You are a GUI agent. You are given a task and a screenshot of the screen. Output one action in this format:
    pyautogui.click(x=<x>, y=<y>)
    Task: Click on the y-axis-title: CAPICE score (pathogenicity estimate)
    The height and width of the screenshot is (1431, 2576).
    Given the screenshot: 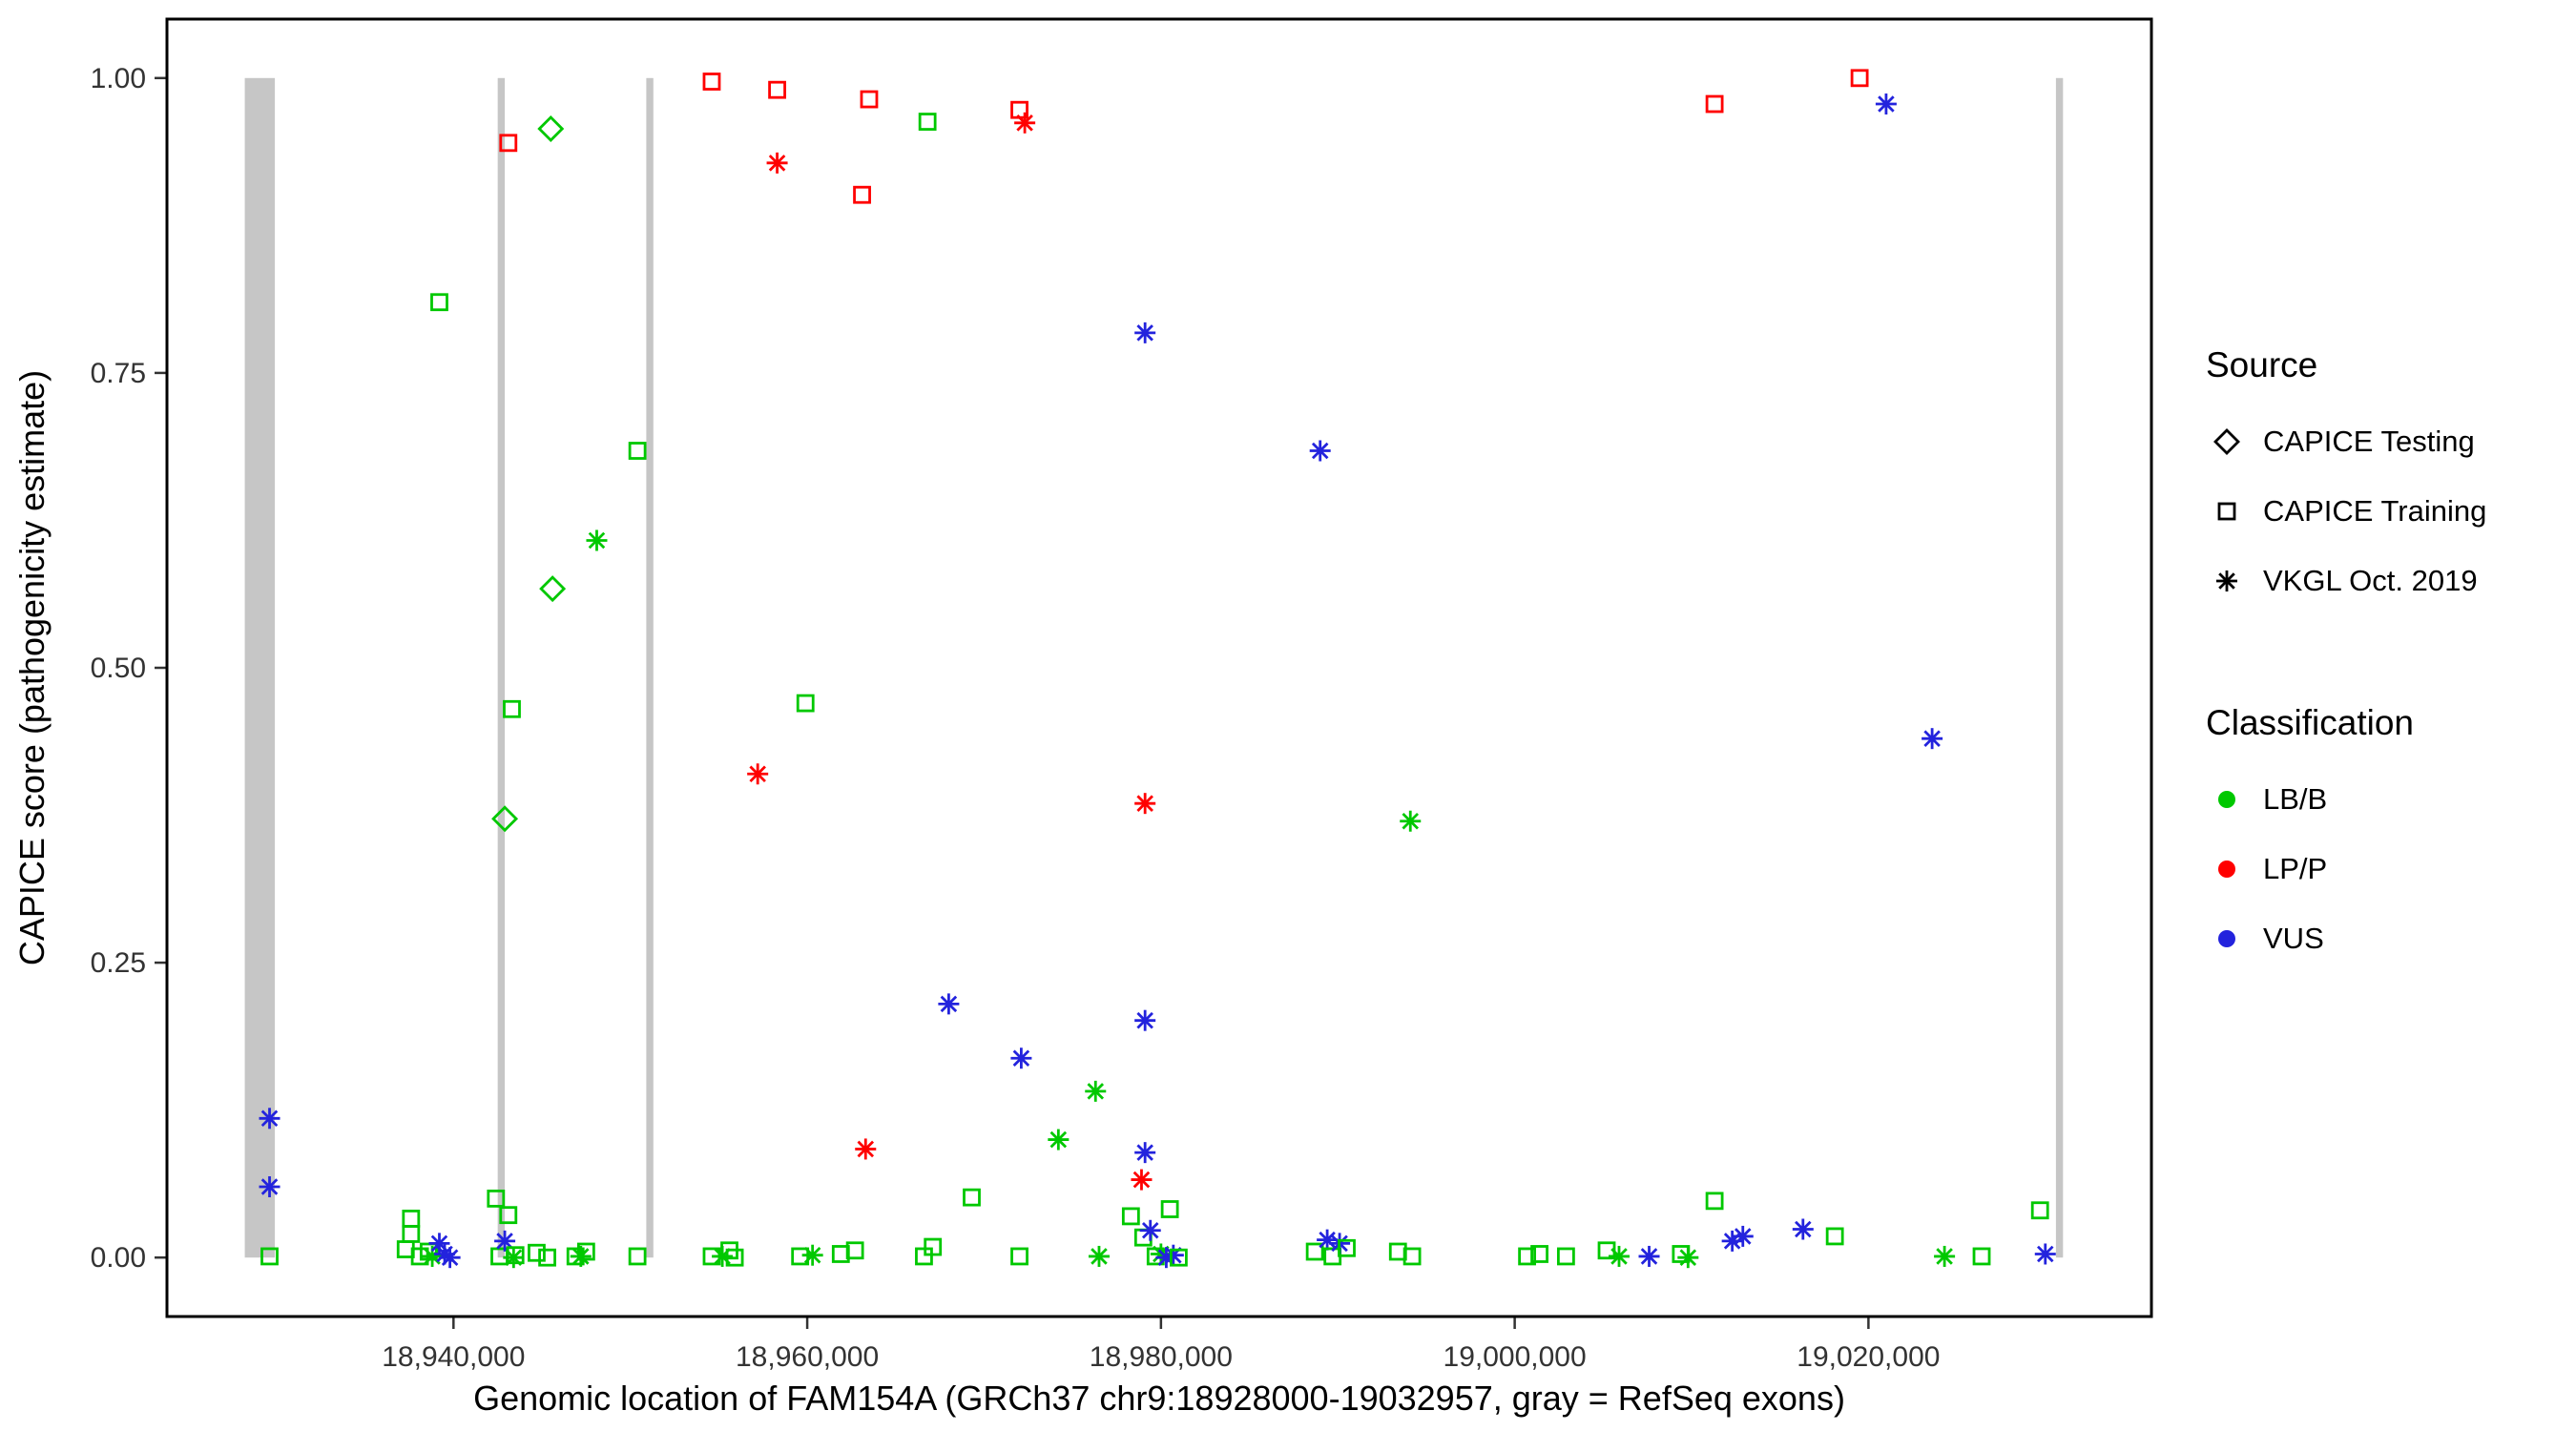 What is the action you would take?
    pyautogui.click(x=32, y=667)
    